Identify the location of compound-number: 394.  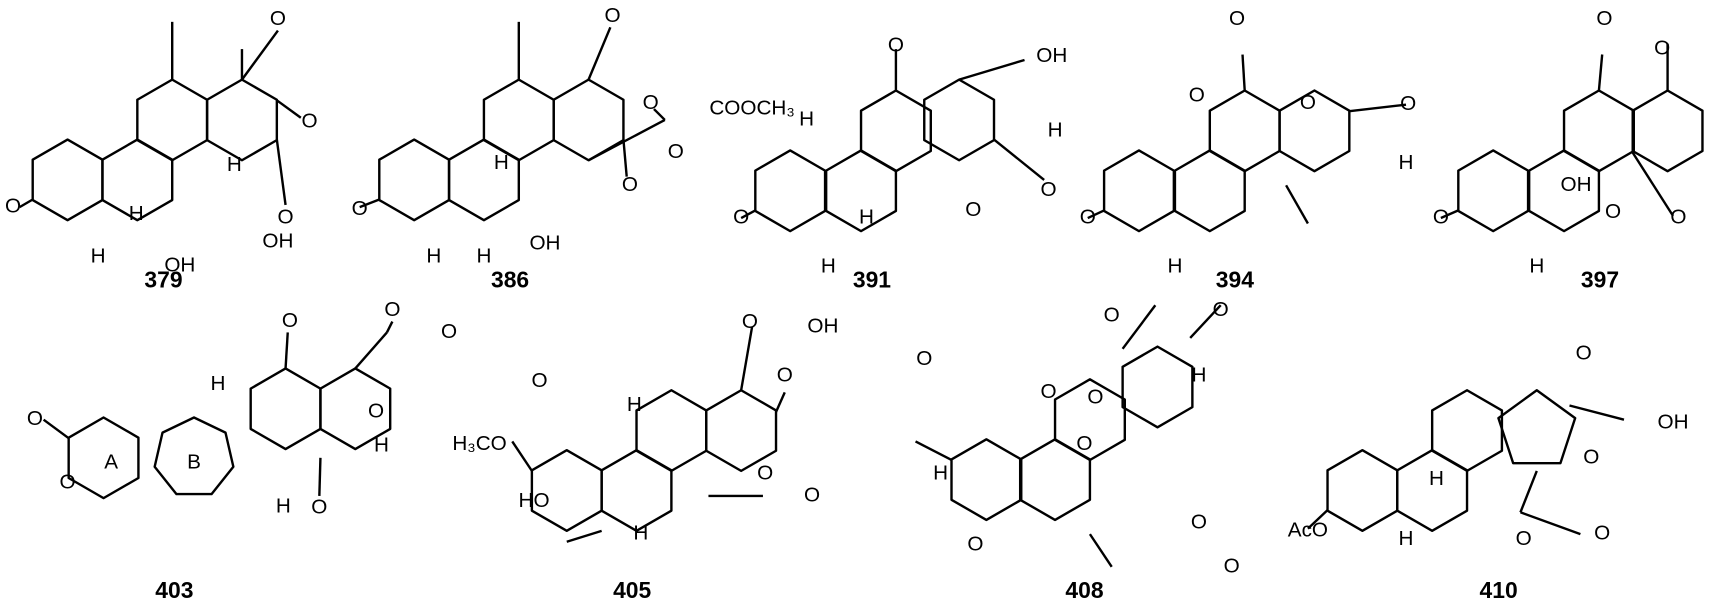
(1235, 279).